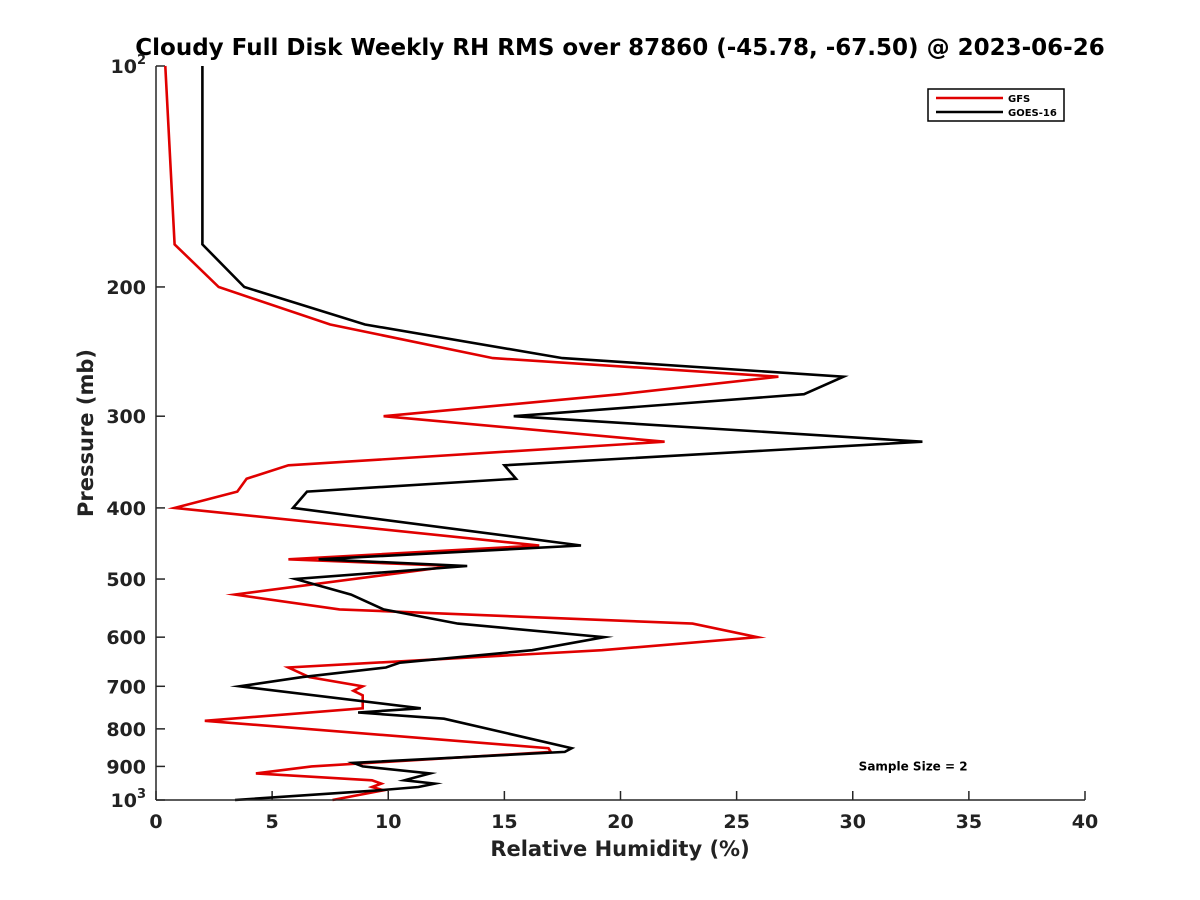 Image resolution: width=1200 pixels, height=900 pixels. What do you see at coordinates (1032, 113) in the screenshot?
I see `legend-label-goes-16: GOES-16` at bounding box center [1032, 113].